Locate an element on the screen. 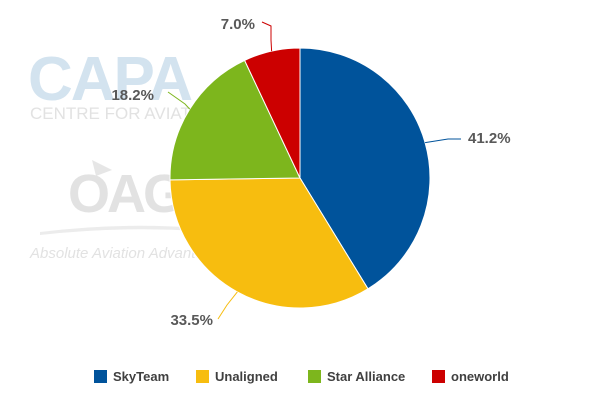 Image resolution: width=600 pixels, height=400 pixels. leader-line-star-alliance is located at coordinates (179, 100).